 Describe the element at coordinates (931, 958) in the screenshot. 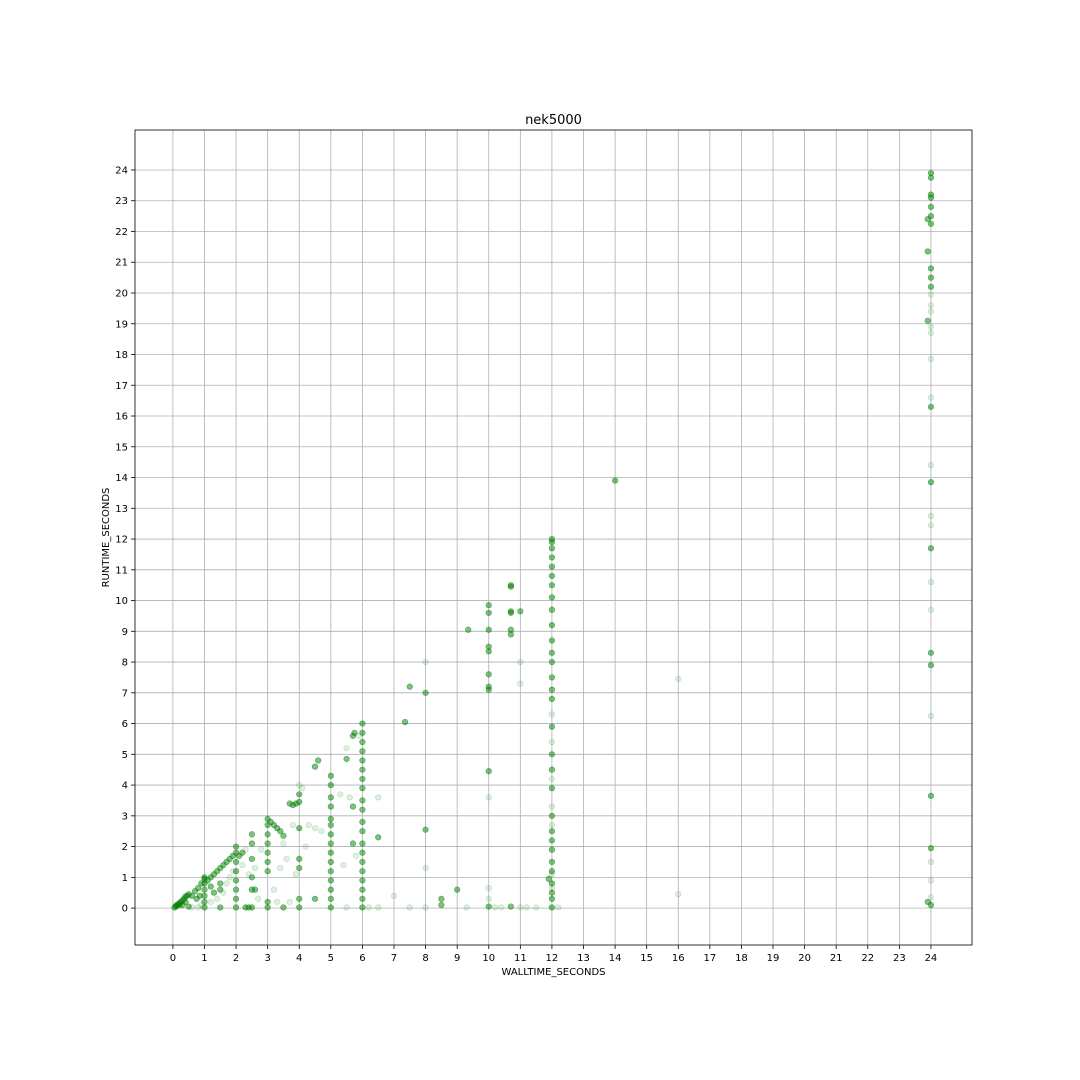

I see `x-tick-label: 24` at that location.